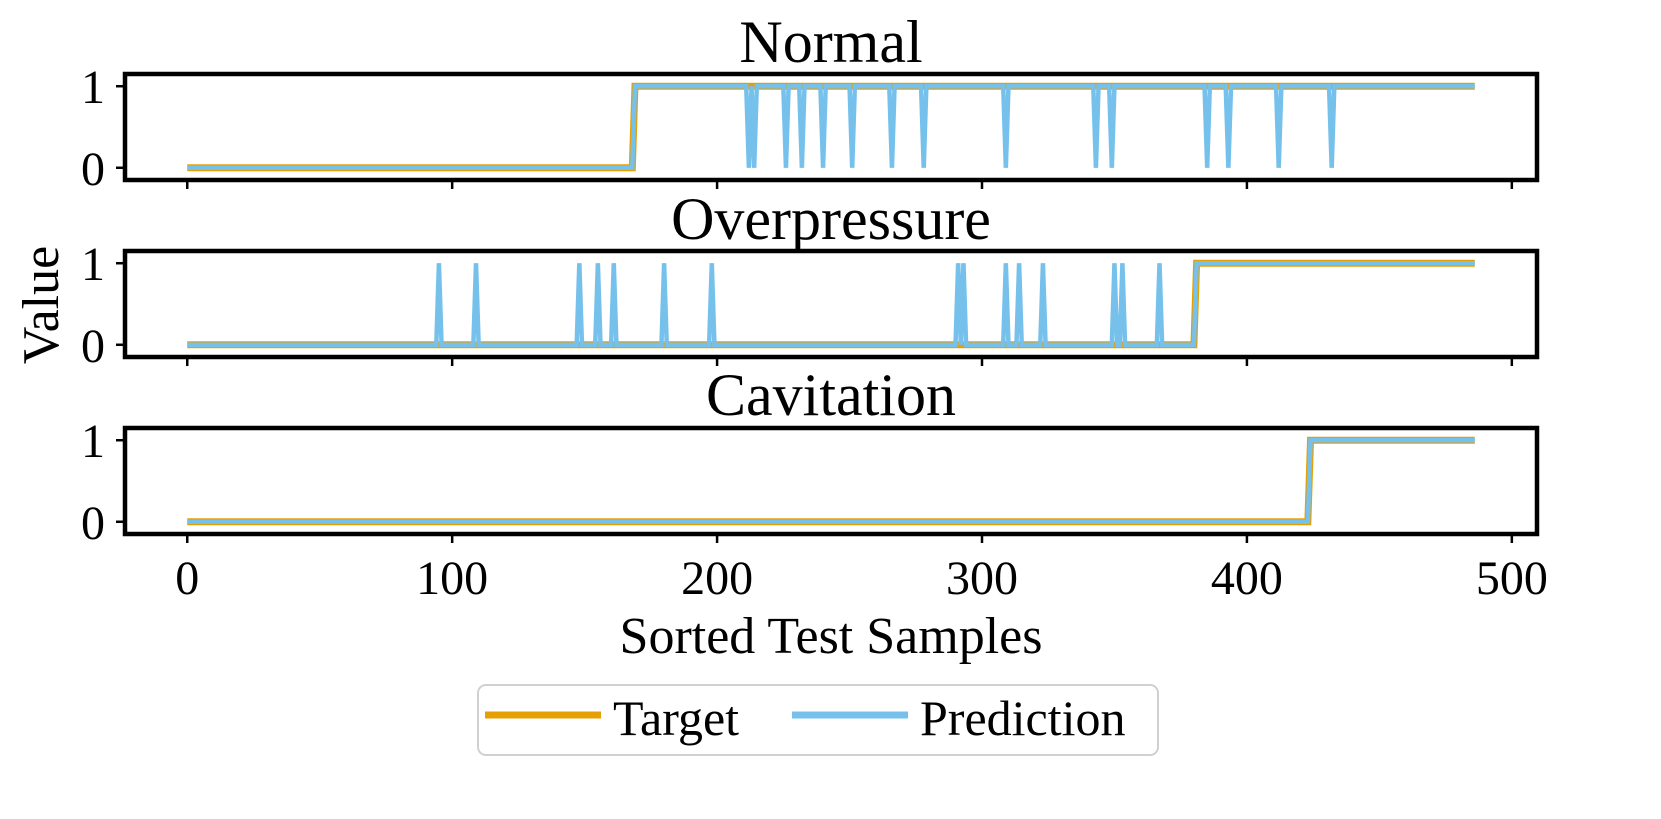 The width and height of the screenshot is (1661, 819). Describe the element at coordinates (982, 578) in the screenshot. I see `x-tick-label: 300` at that location.